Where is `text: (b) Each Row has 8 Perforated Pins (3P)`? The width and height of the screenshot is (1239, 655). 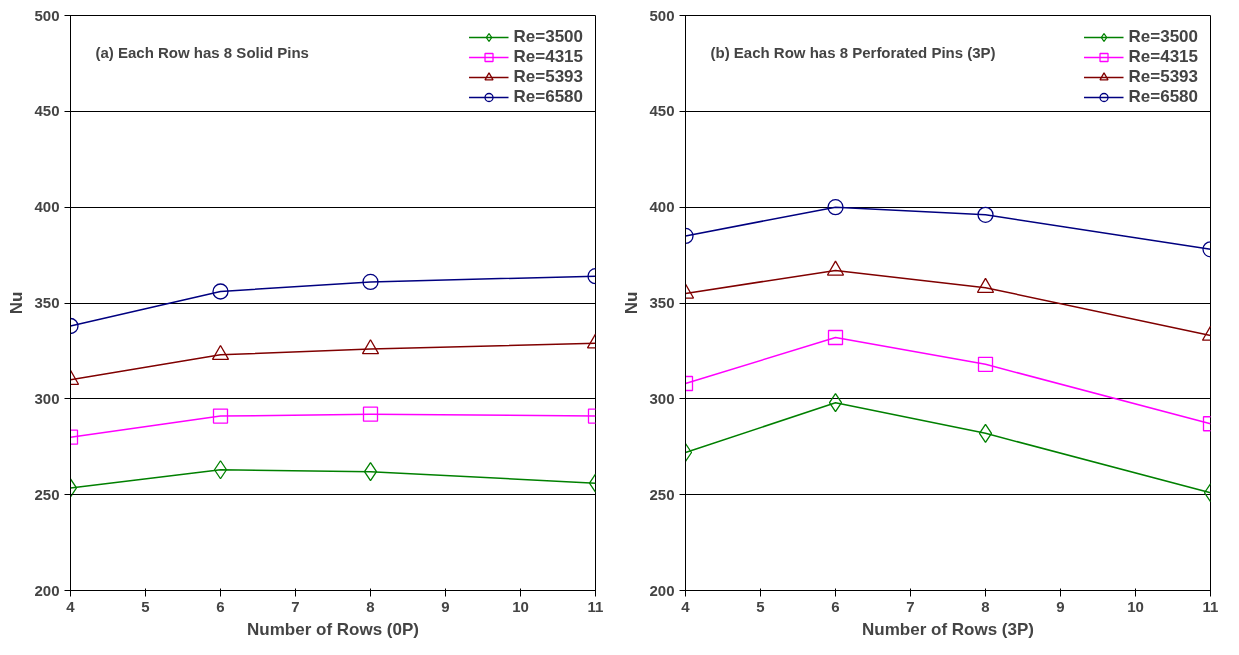 text: (b) Each Row has 8 Perforated Pins (3P) is located at coordinates (853, 52).